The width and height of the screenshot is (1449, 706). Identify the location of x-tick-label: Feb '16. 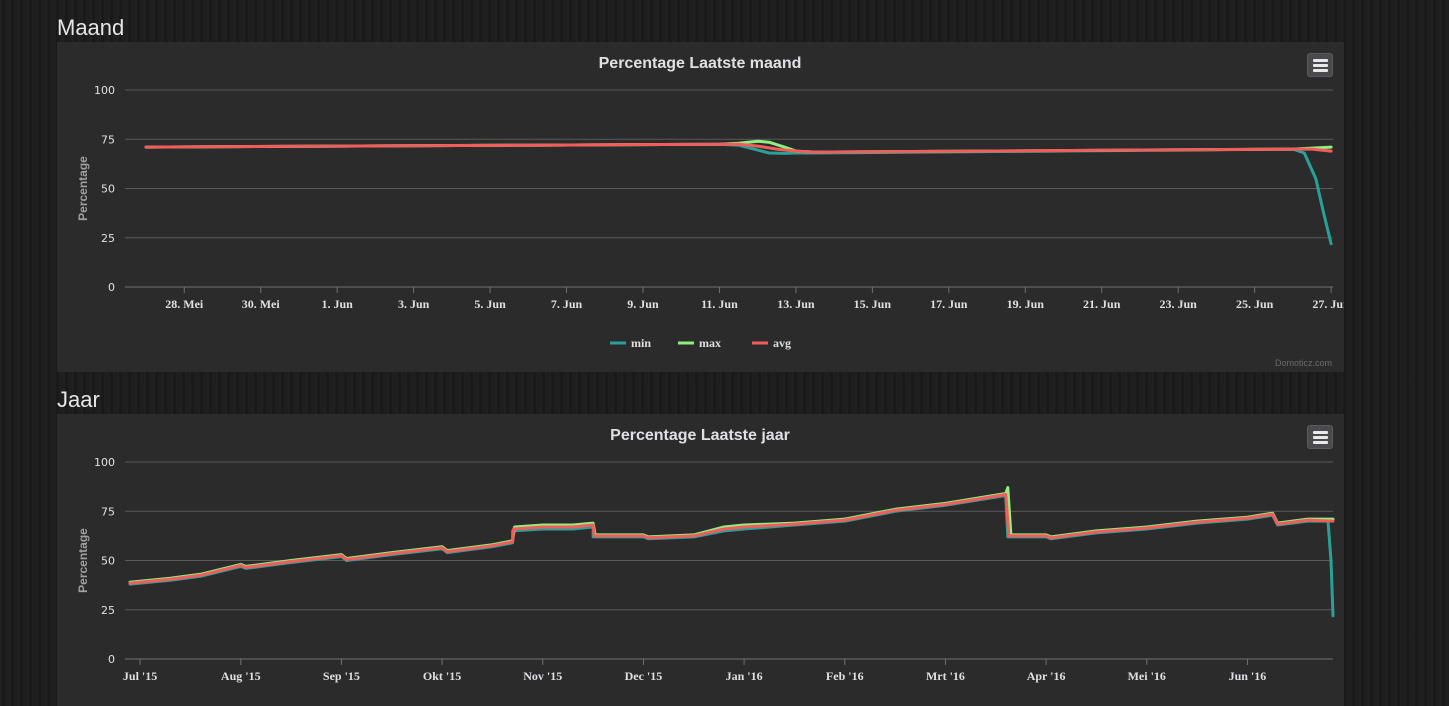
(845, 676).